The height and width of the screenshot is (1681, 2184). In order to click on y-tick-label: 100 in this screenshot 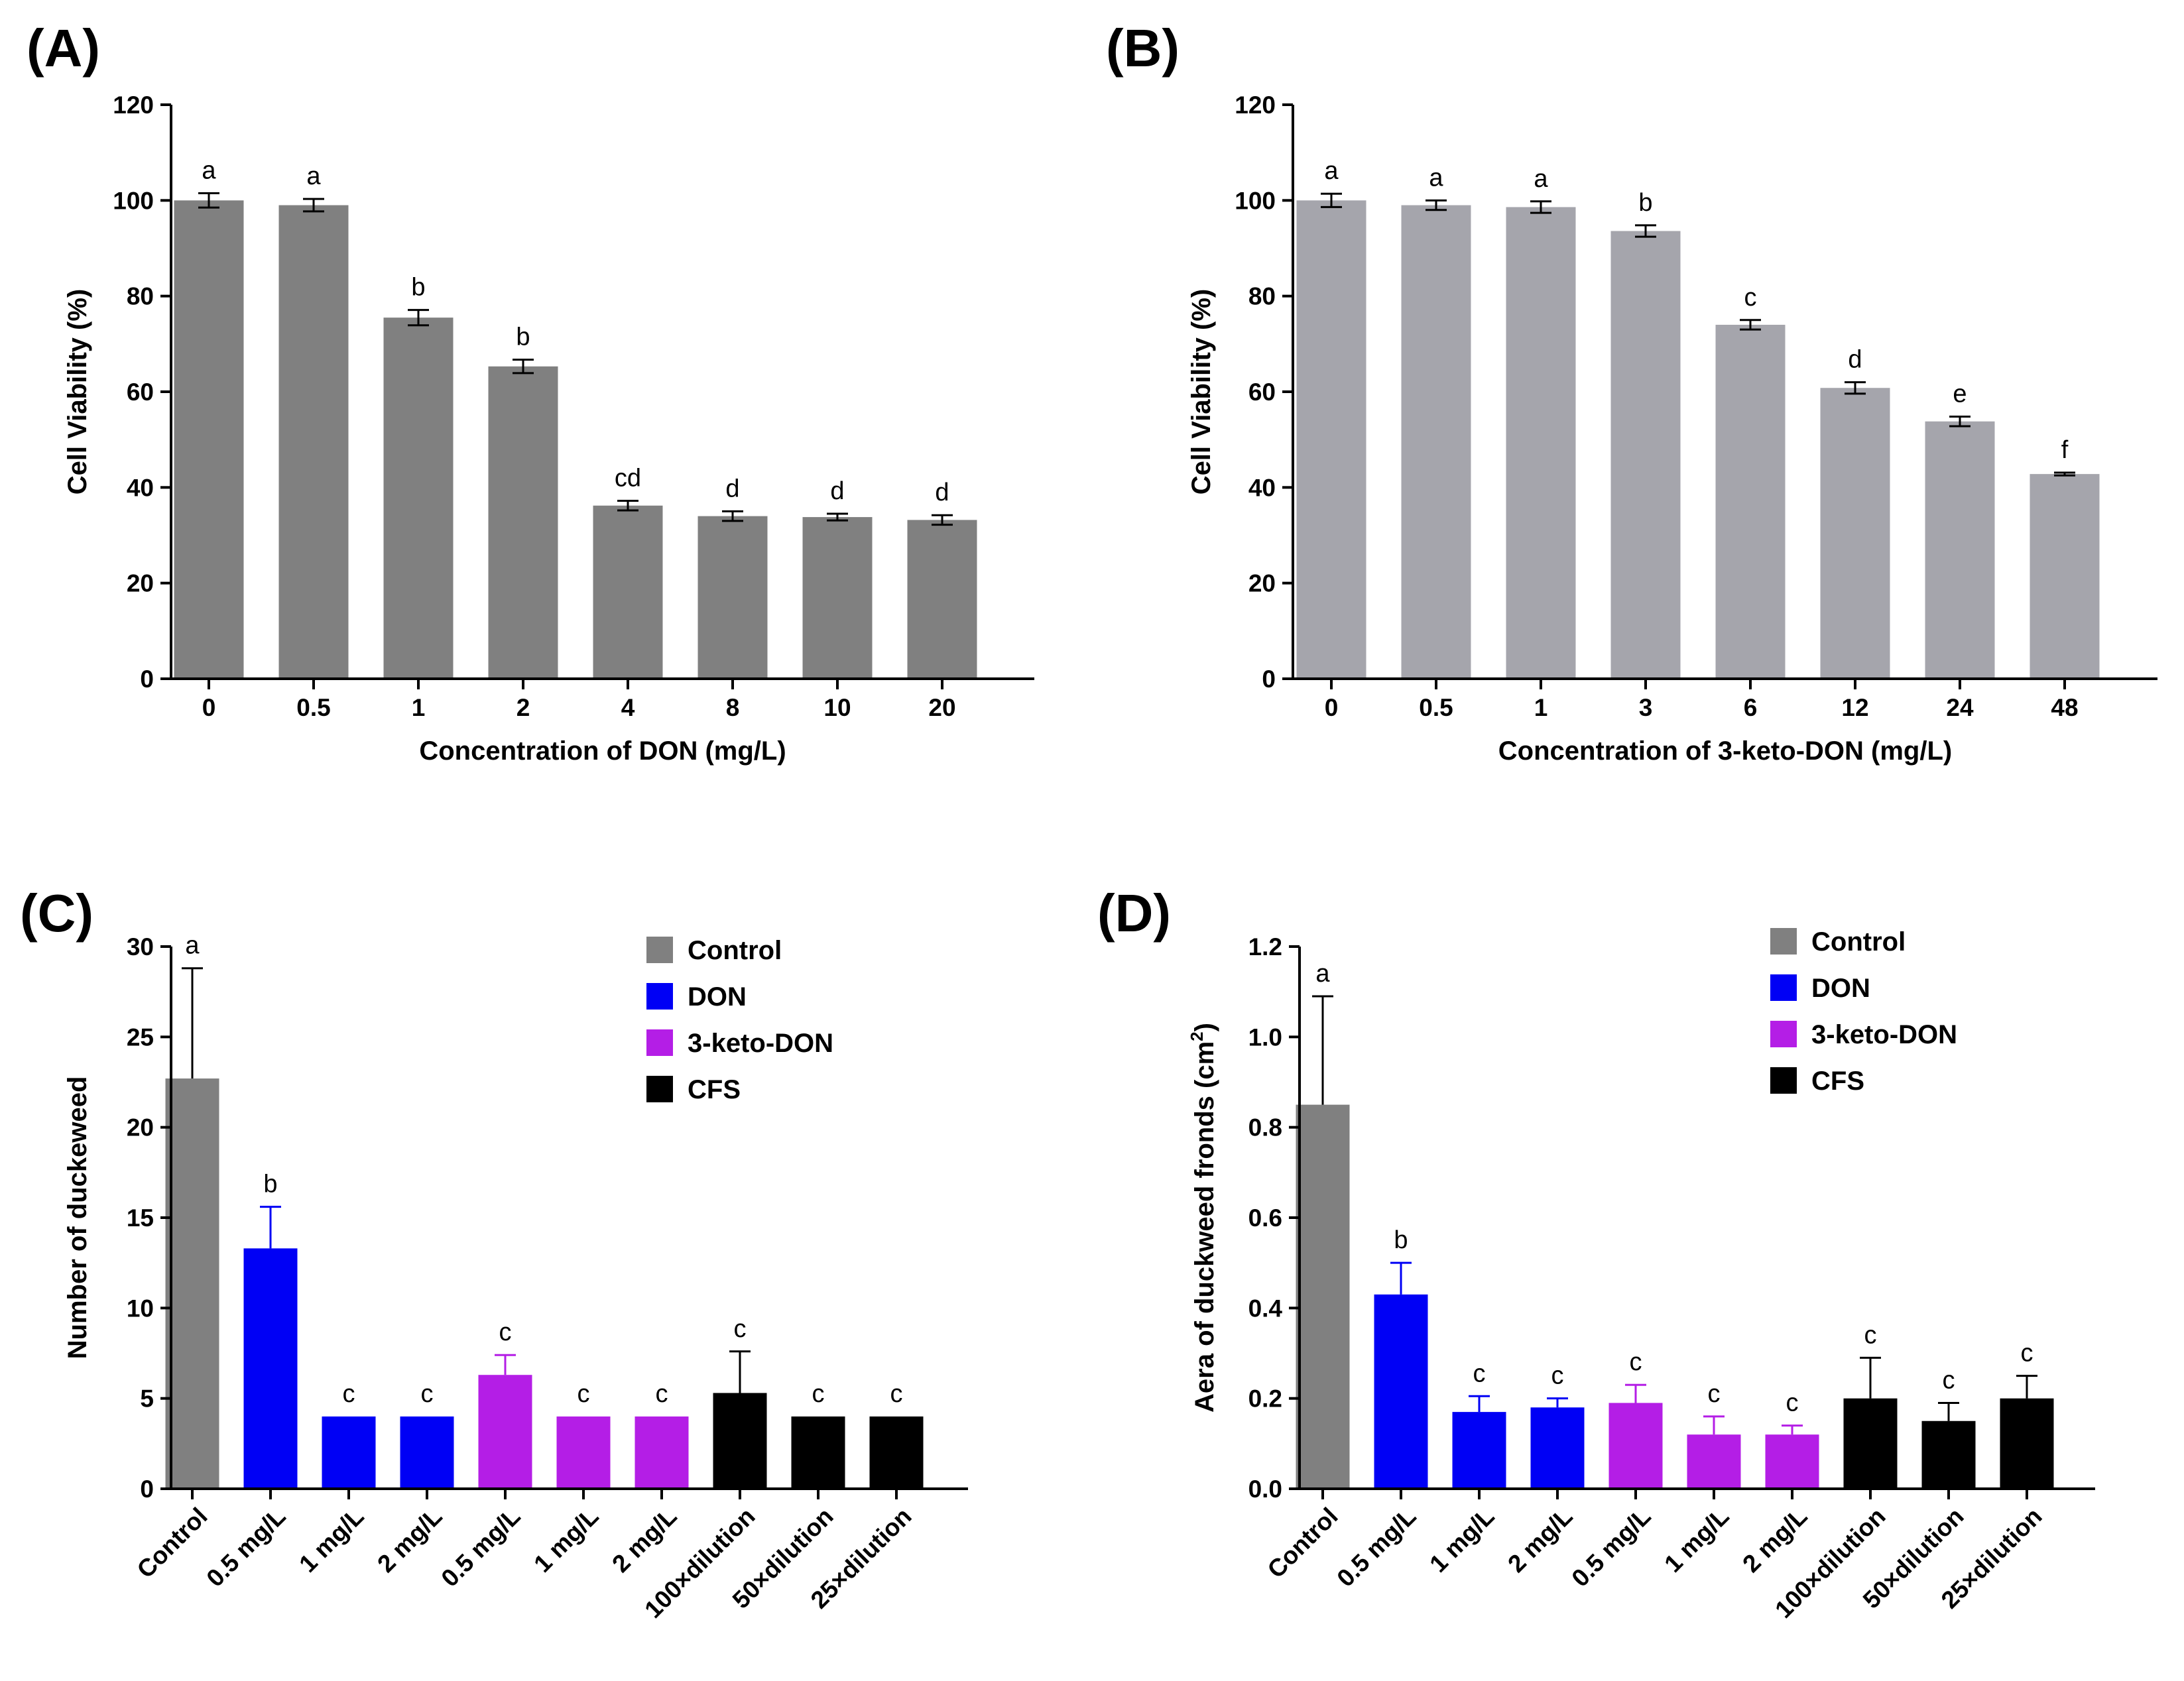, I will do `click(1255, 200)`.